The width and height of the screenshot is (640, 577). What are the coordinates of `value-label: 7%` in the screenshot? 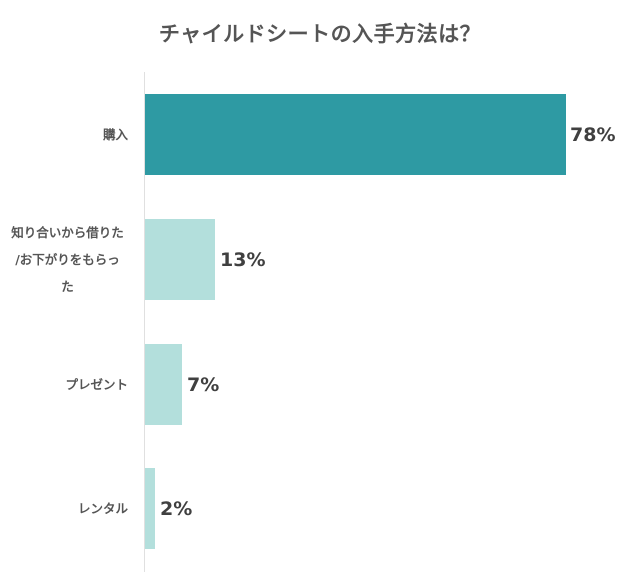 It's located at (203, 384).